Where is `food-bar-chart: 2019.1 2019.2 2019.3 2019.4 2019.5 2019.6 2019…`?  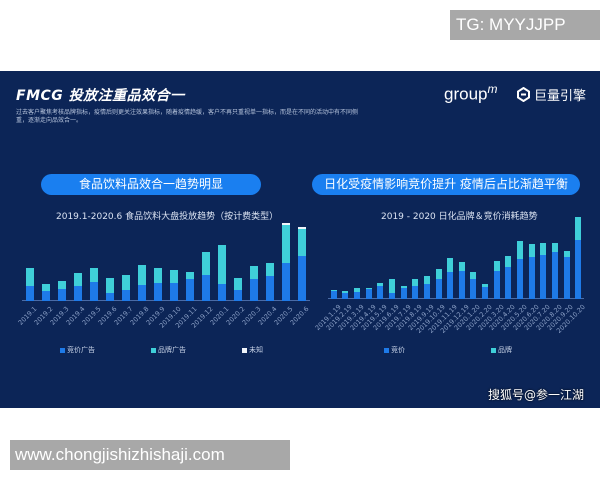 food-bar-chart: 2019.1 2019.2 2019.3 2019.4 2019.5 2019.6 2019… is located at coordinates (164, 275).